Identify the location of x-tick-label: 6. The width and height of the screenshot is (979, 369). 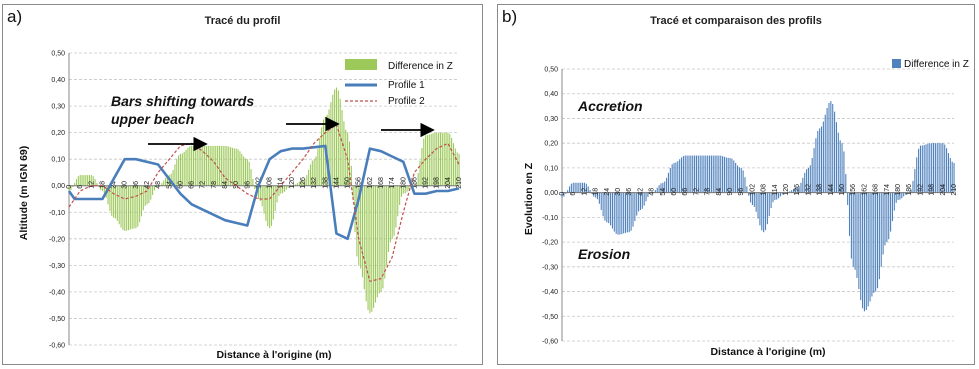
(573, 194).